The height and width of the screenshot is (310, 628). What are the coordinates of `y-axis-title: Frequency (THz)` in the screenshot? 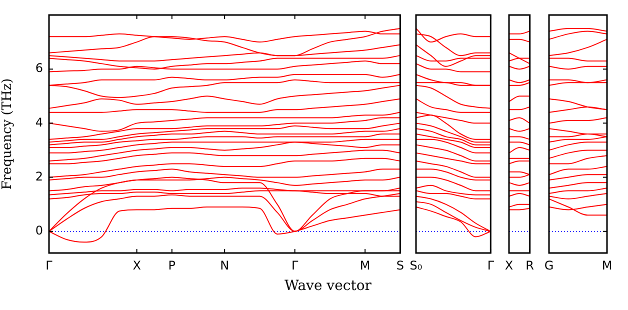 It's located at (8, 134).